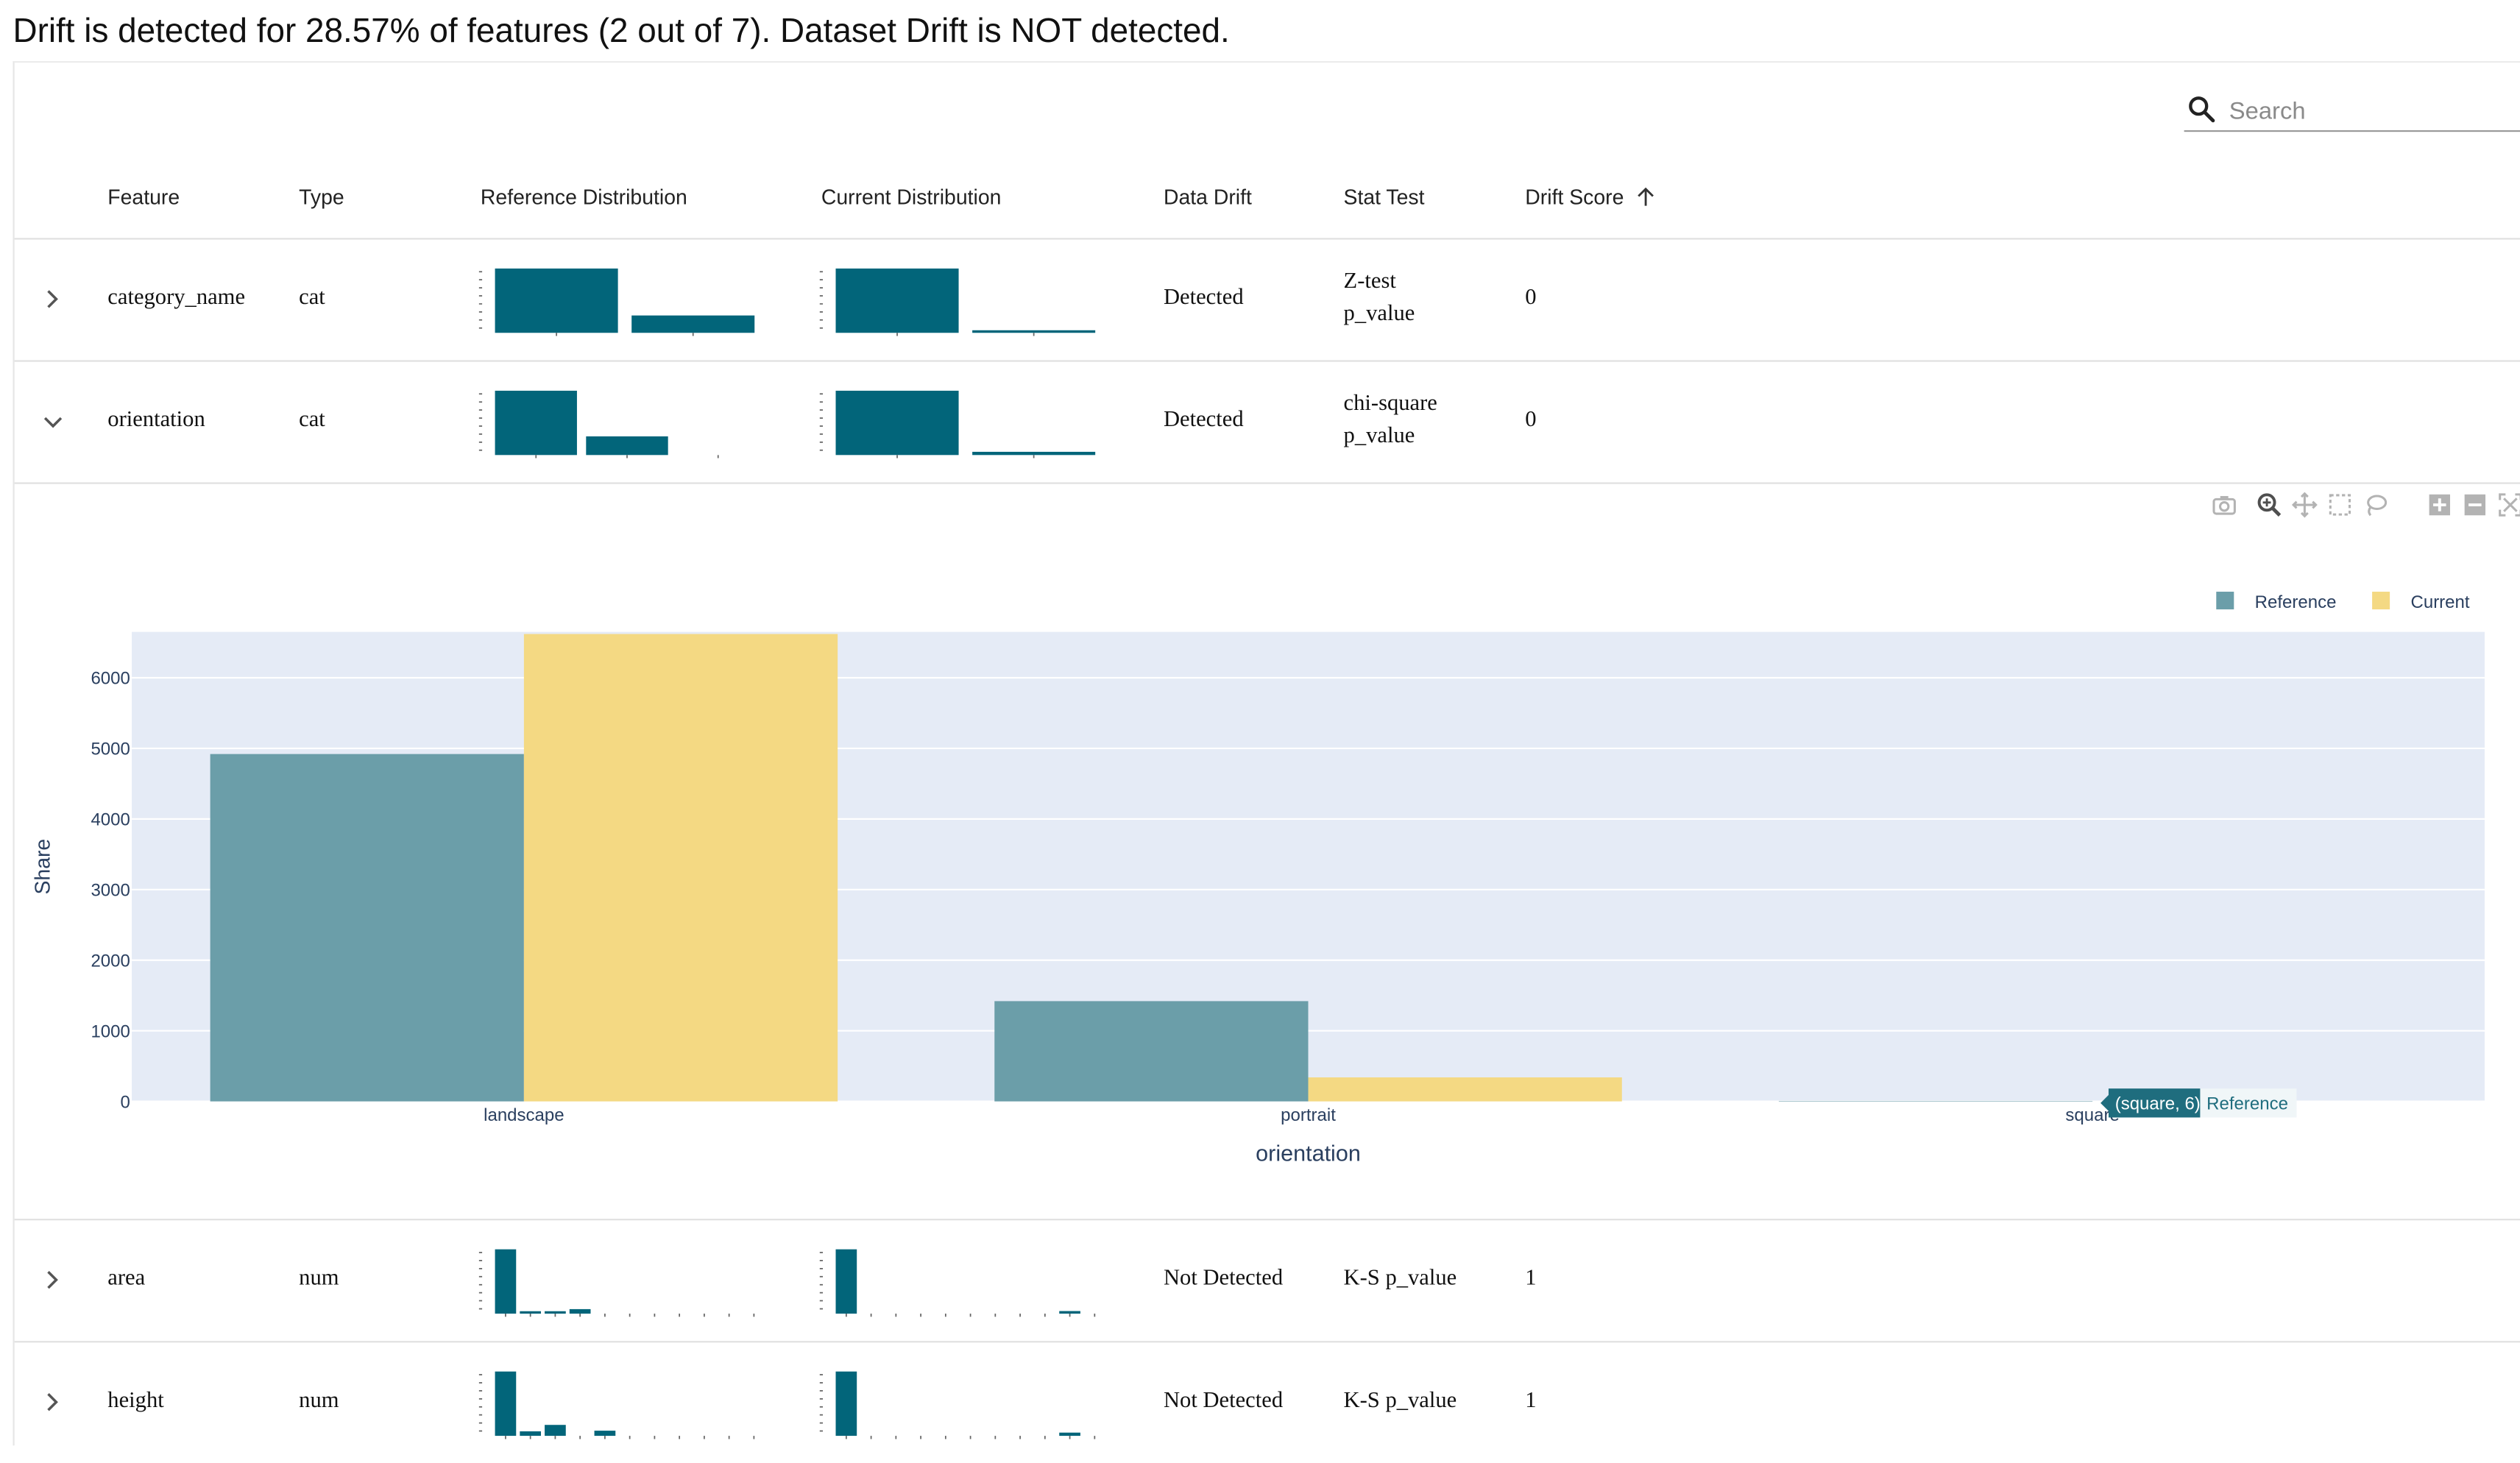 This screenshot has width=2520, height=1463. What do you see at coordinates (1151, 1051) in the screenshot?
I see `bar-reference-portrait` at bounding box center [1151, 1051].